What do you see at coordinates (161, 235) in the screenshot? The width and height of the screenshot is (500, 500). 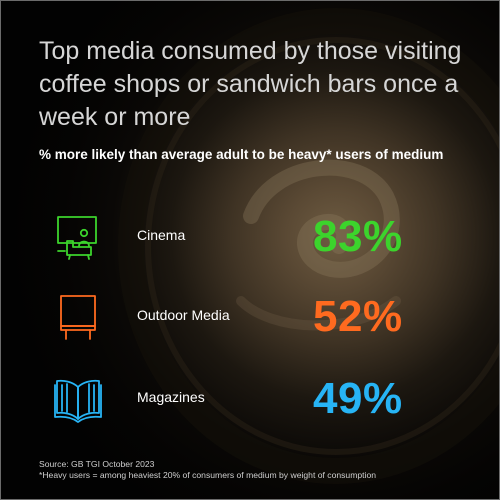 I see `media-label-cinema: Cinema` at bounding box center [161, 235].